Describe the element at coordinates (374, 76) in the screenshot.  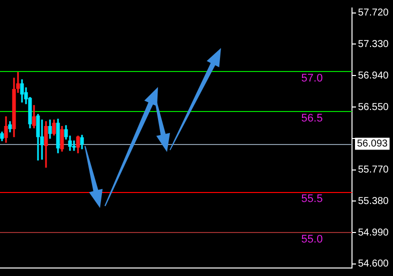
I see `y-tick-label: 56.940` at that location.